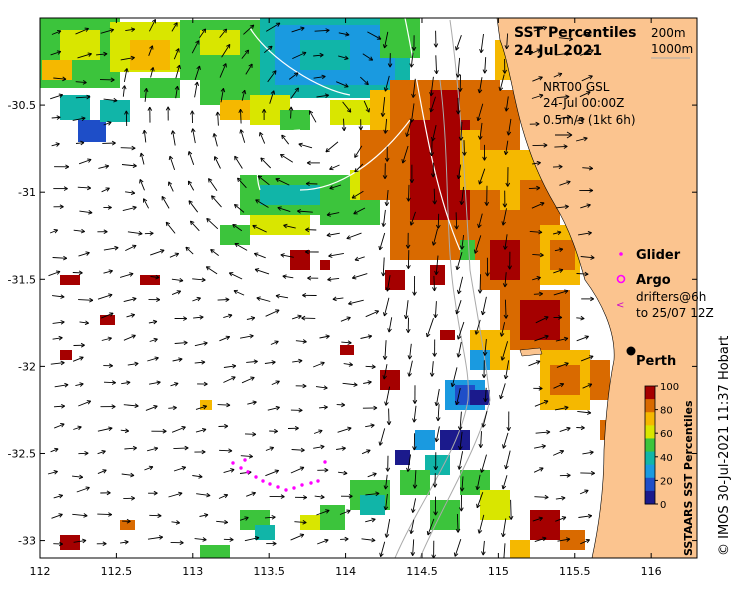 The height and width of the screenshot is (592, 740). Describe the element at coordinates (192, 571) in the screenshot. I see `x-tick-label: 113` at that location.